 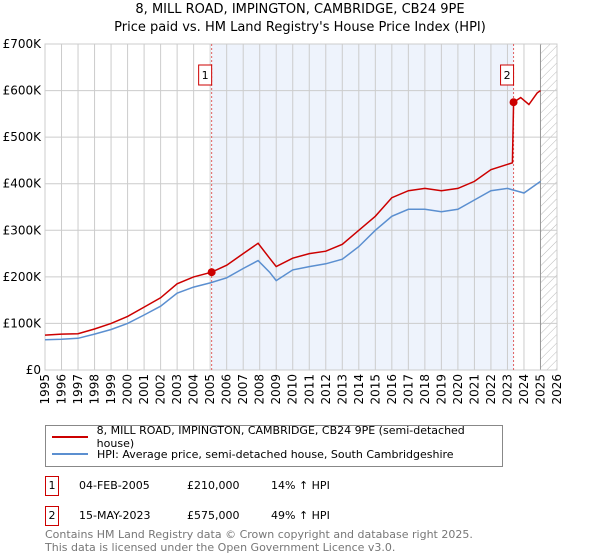 What do you see at coordinates (23, 277) in the screenshot?
I see `y-tick-label: £200K` at bounding box center [23, 277].